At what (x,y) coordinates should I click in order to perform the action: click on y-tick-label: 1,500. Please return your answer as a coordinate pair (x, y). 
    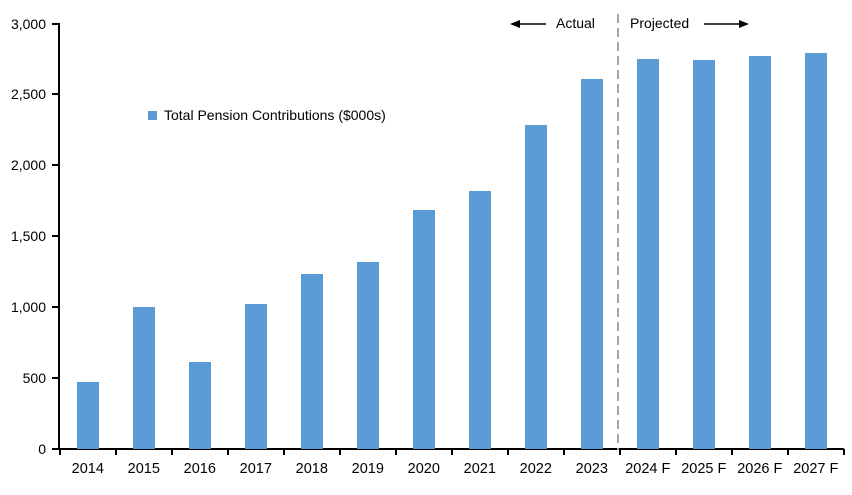
    Looking at the image, I should click on (28, 236).